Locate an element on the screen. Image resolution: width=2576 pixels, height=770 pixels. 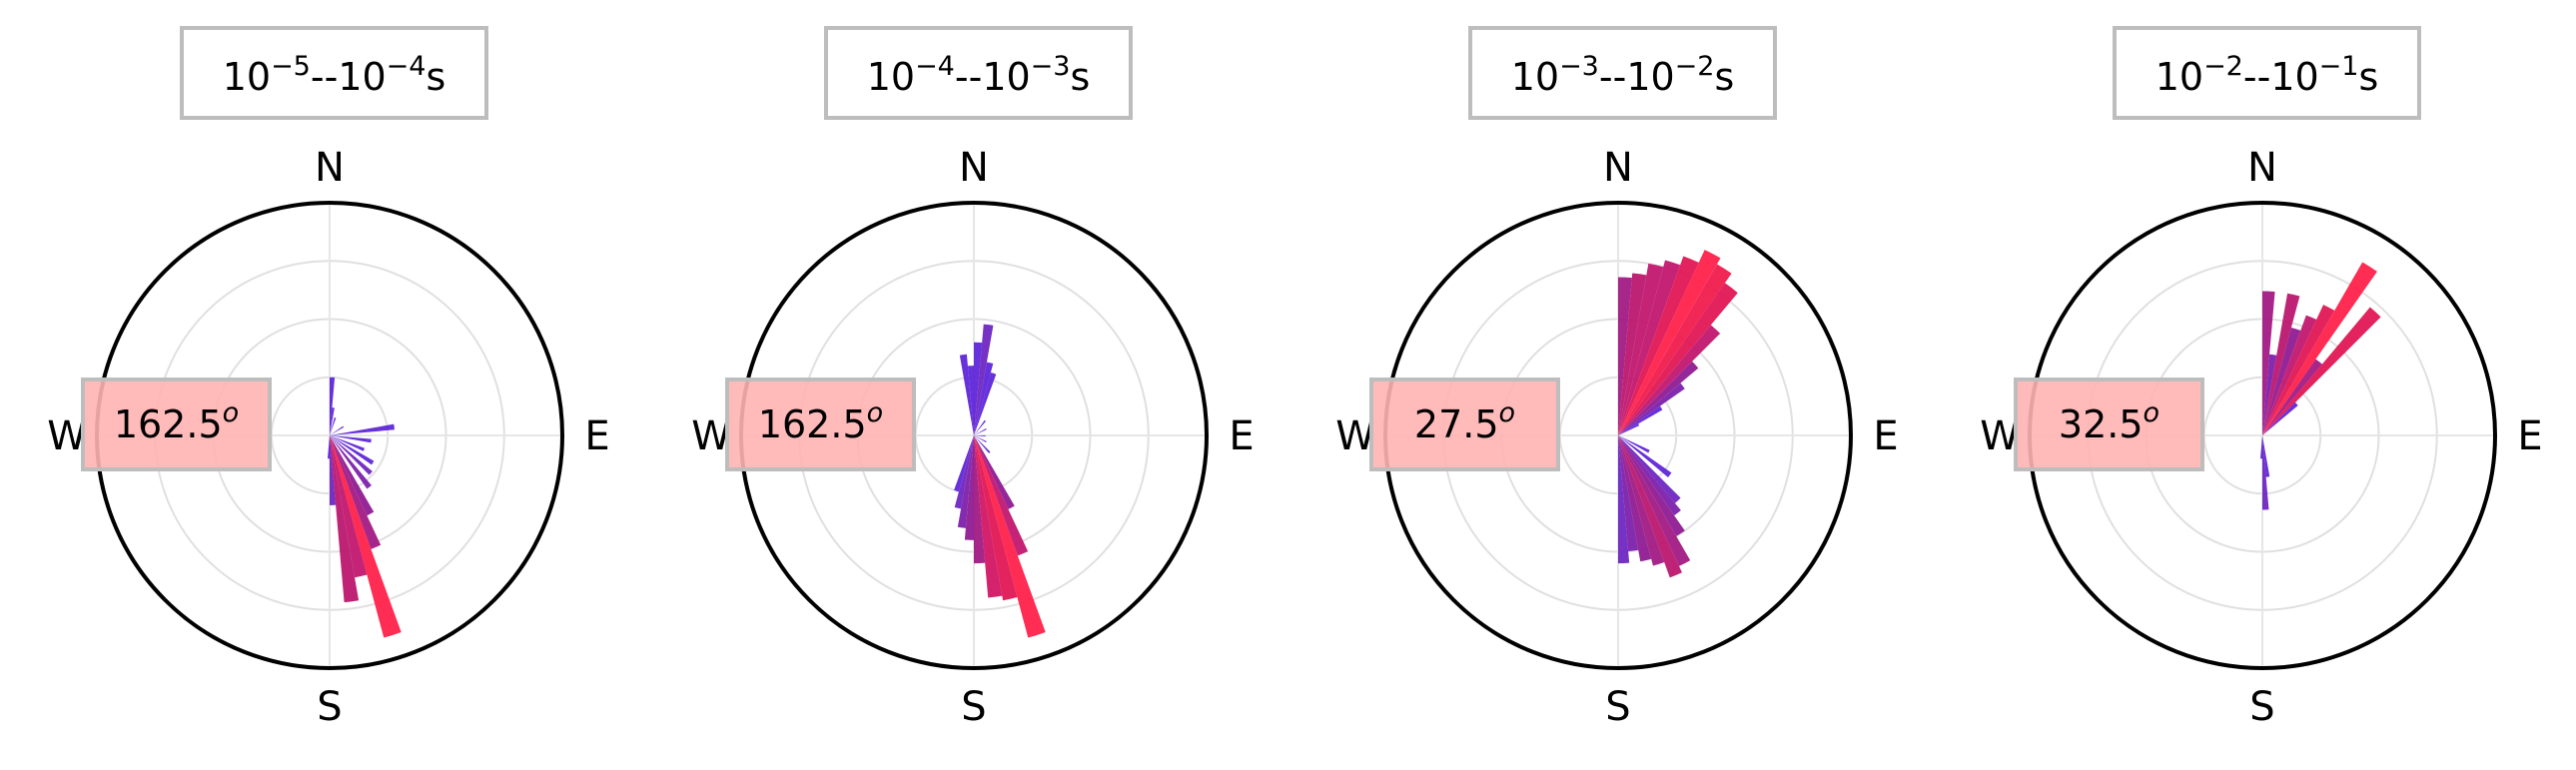
bar-32.5 is located at coordinates (1675, 349).